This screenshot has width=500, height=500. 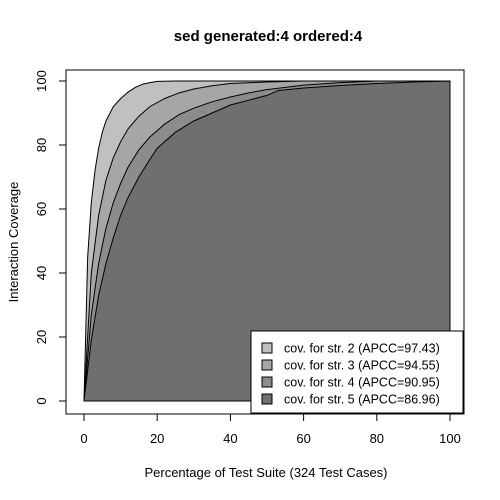 I want to click on x-tick-label: 40, so click(x=230, y=438).